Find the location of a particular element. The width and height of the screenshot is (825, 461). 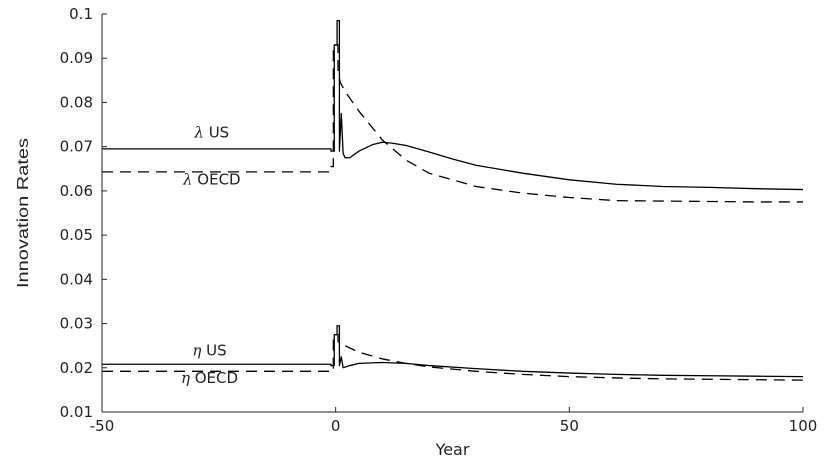

y-tick-label: 0.02 is located at coordinates (76, 368).